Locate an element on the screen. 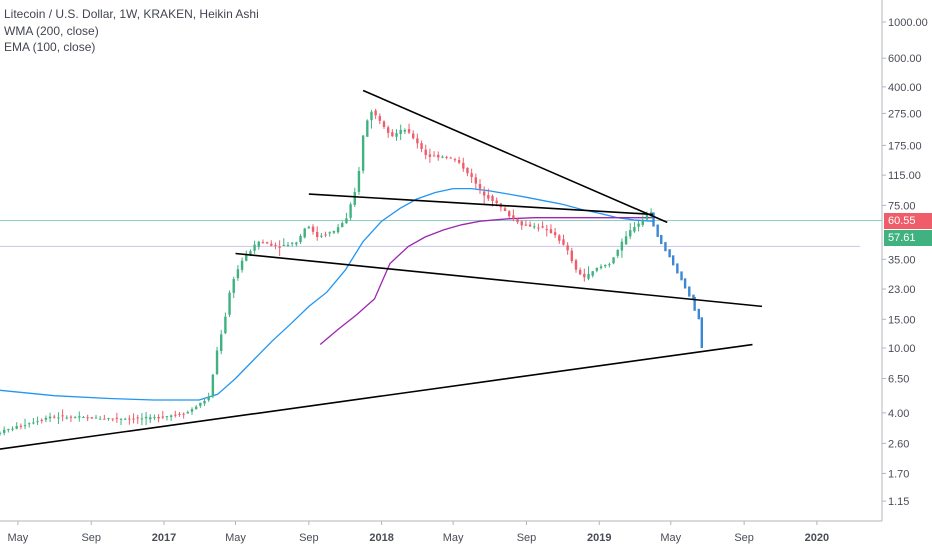  x-tick-label: 2018 is located at coordinates (381, 538).